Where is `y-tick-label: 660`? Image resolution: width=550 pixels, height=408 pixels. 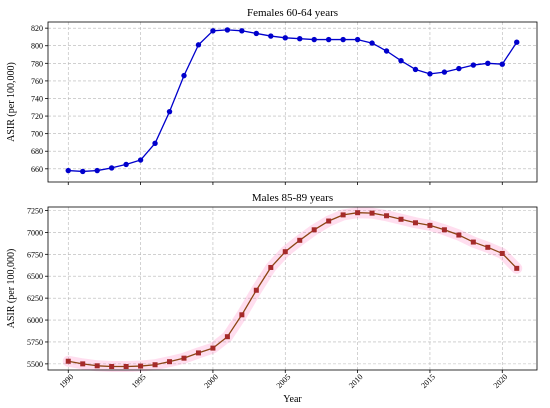
y-tick-label: 660 is located at coordinates (37, 169).